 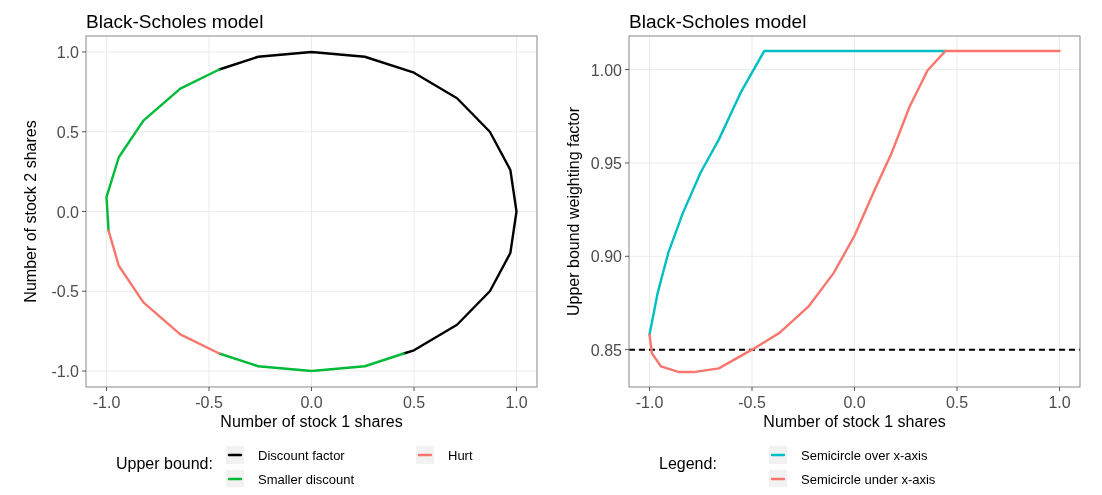 What do you see at coordinates (573, 211) in the screenshot?
I see `y-axis-title: Upper bound weighting factor` at bounding box center [573, 211].